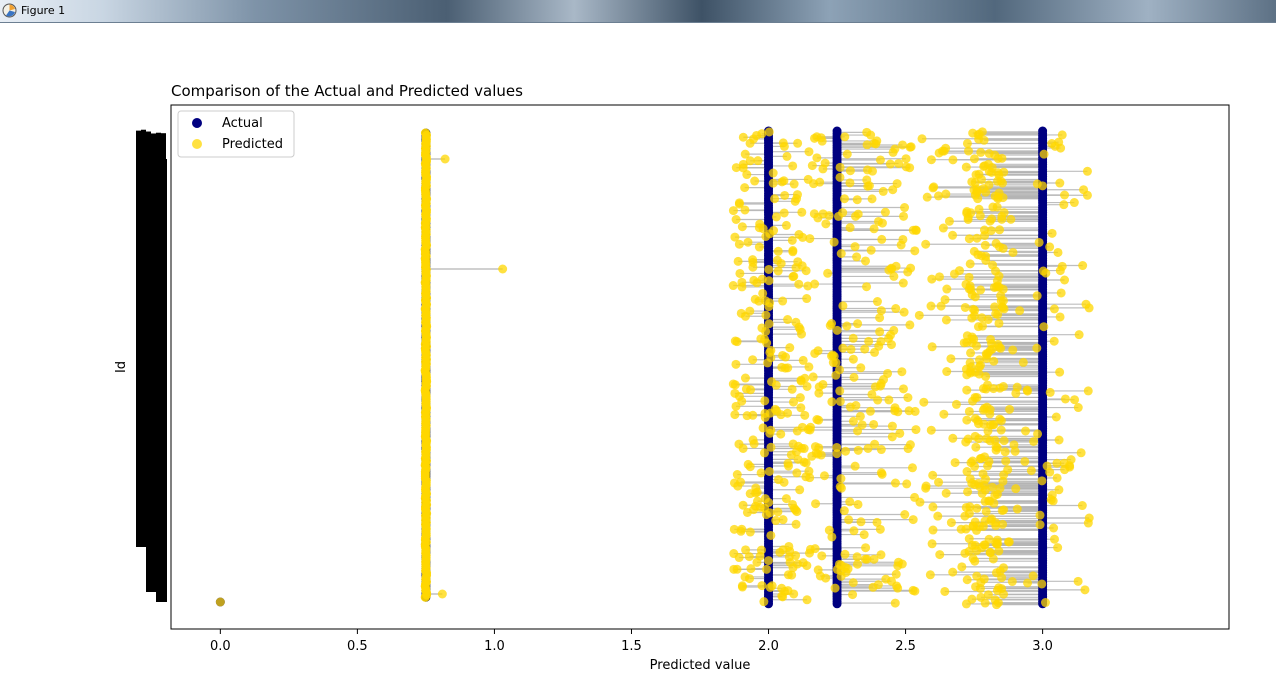 The image size is (1276, 686). I want to click on y-tick-label-stack, so click(148, 361).